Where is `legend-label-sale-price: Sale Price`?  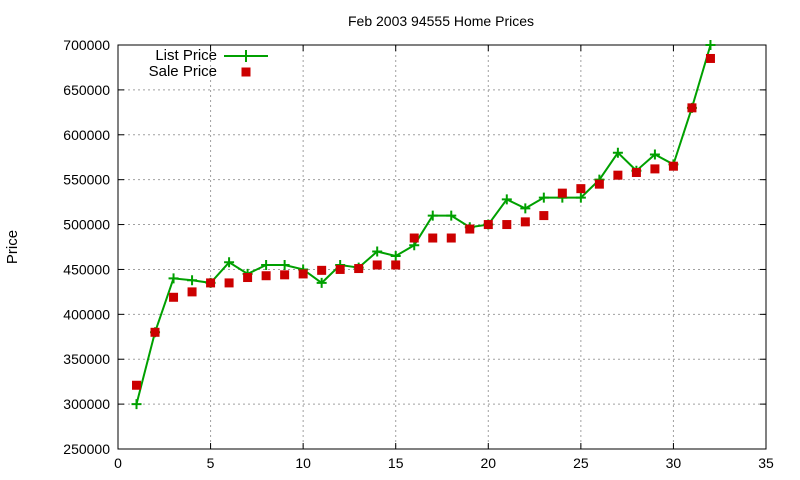
legend-label-sale-price: Sale Price is located at coordinates (183, 71).